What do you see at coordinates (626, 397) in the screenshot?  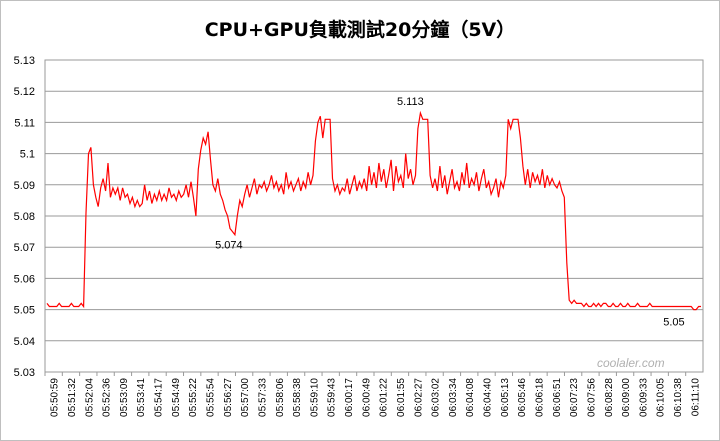 I see `x-tick-label: 06:09:00` at bounding box center [626, 397].